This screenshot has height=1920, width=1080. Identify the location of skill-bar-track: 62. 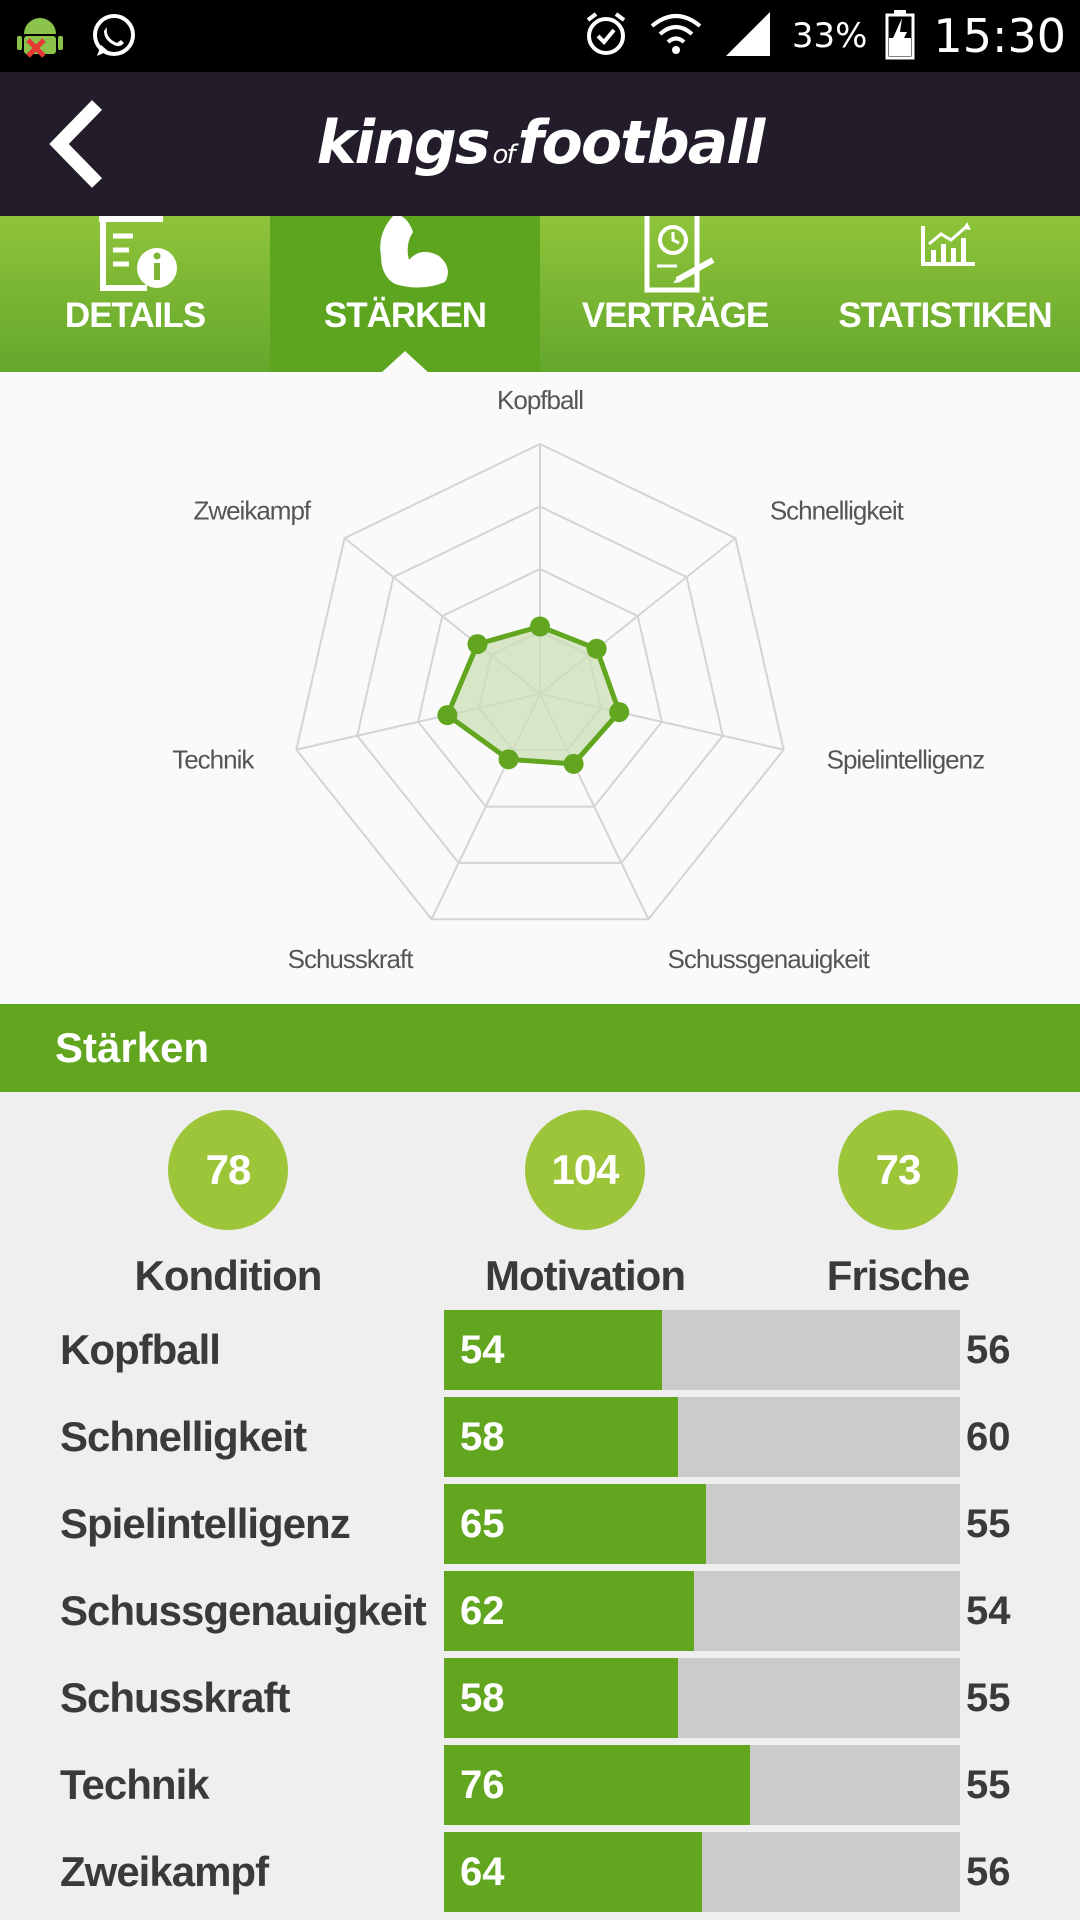
(702, 1611).